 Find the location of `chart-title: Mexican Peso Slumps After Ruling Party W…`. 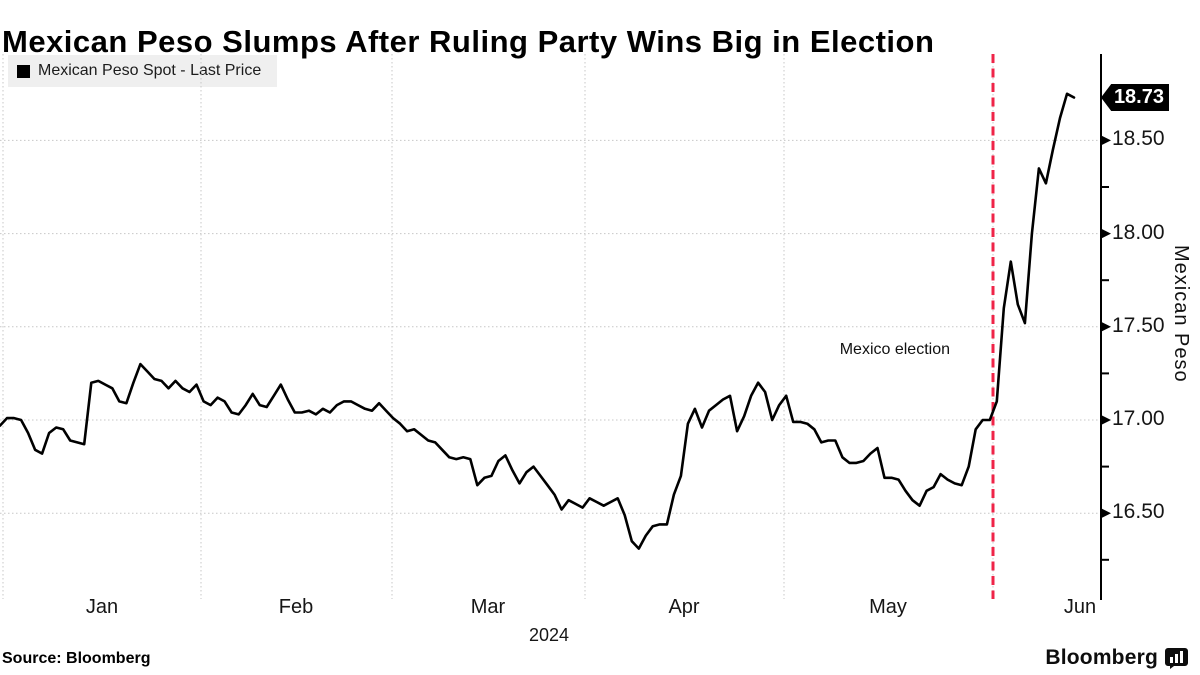

chart-title: Mexican Peso Slumps After Ruling Party W… is located at coordinates (468, 41).